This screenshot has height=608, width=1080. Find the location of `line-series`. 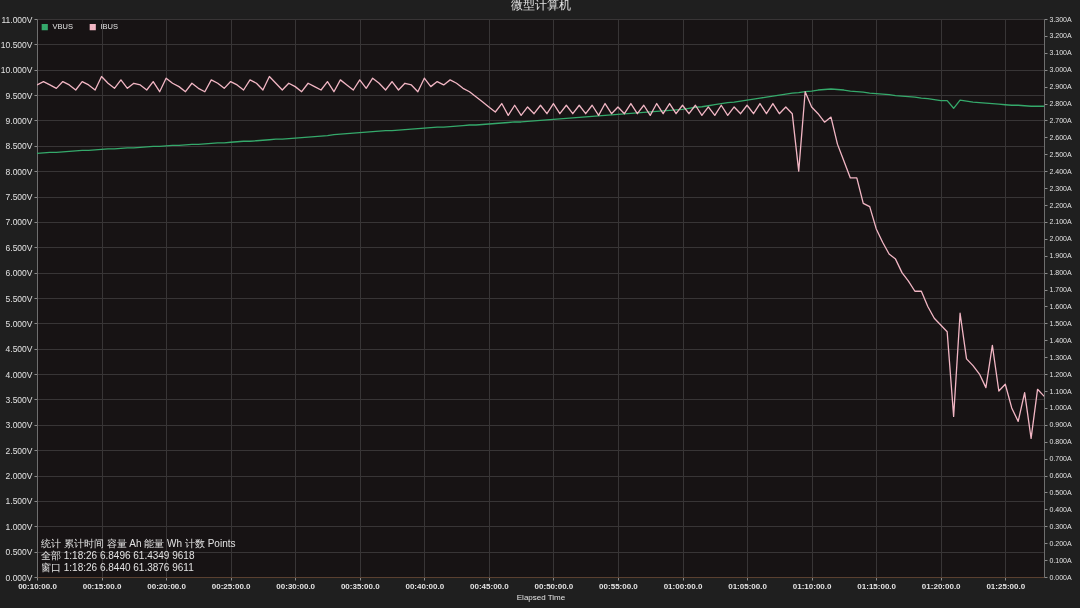

line-series is located at coordinates (540, 121).